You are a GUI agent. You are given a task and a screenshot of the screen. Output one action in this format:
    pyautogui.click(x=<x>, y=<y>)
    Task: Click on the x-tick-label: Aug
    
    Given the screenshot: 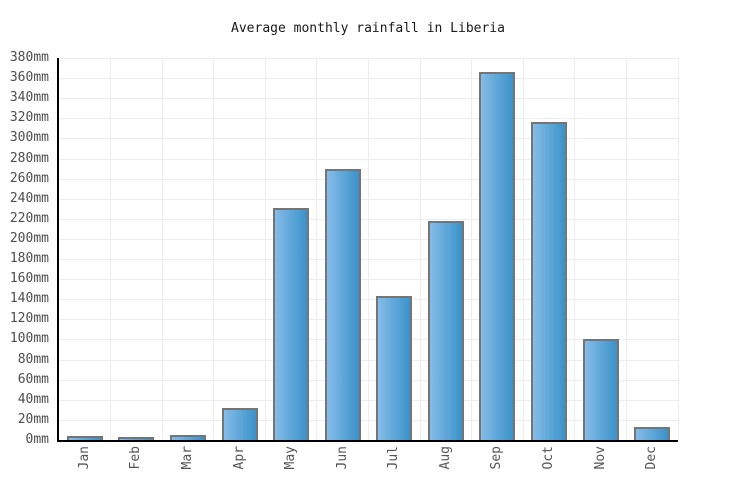 What is the action you would take?
    pyautogui.click(x=445, y=458)
    